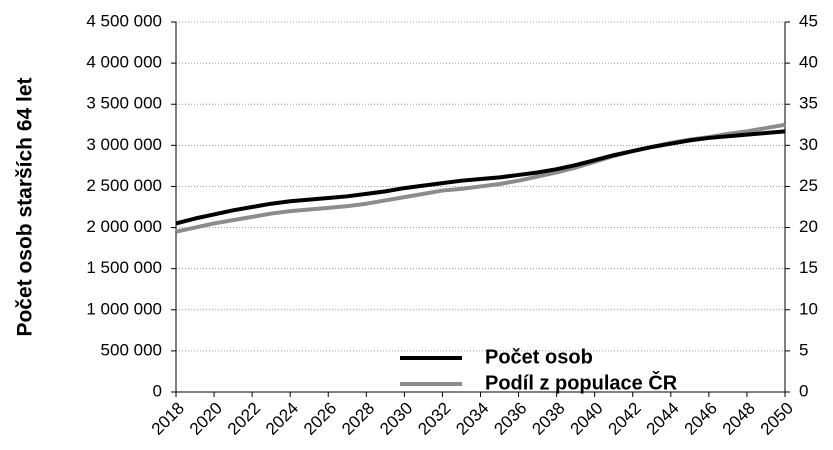 The width and height of the screenshot is (833, 450). Describe the element at coordinates (358, 419) in the screenshot. I see `x-tick-label: 2028` at that location.